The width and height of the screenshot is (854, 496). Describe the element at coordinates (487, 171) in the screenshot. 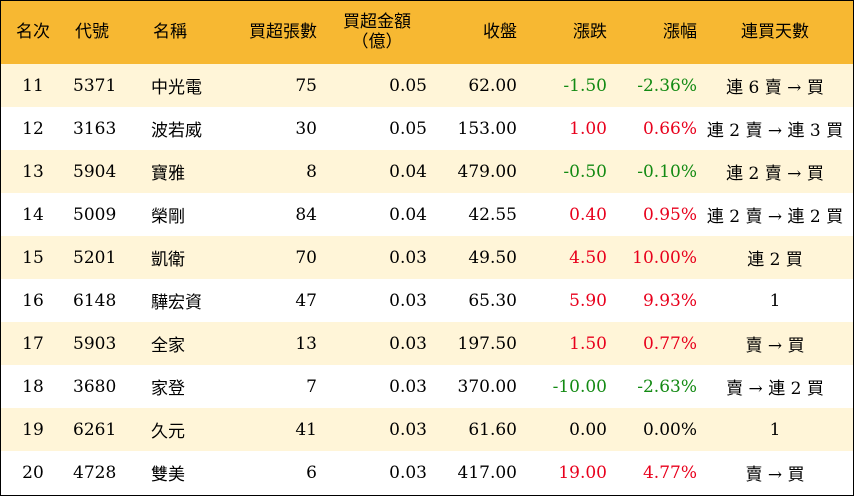

I see `cell-close: 479.00` at that location.